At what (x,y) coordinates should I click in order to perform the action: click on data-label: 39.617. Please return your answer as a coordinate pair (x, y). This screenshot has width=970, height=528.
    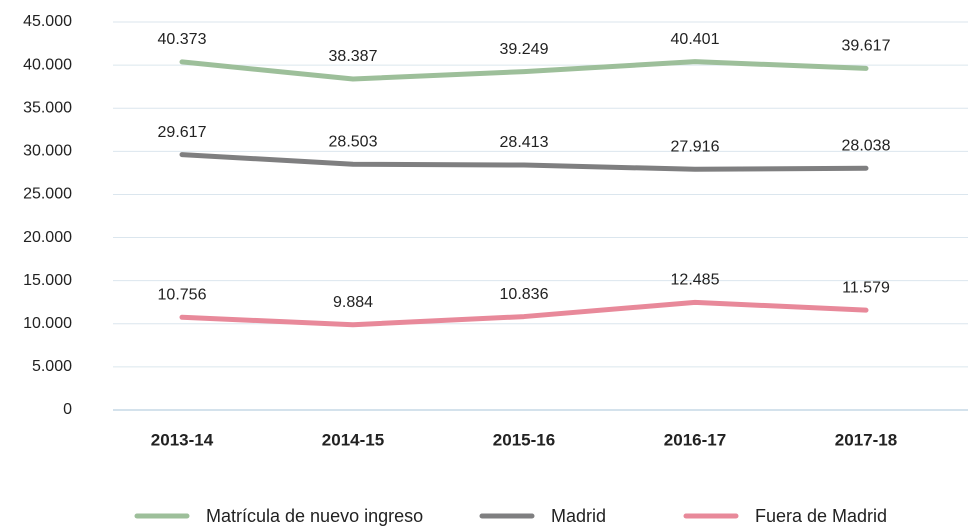
    Looking at the image, I should click on (866, 46).